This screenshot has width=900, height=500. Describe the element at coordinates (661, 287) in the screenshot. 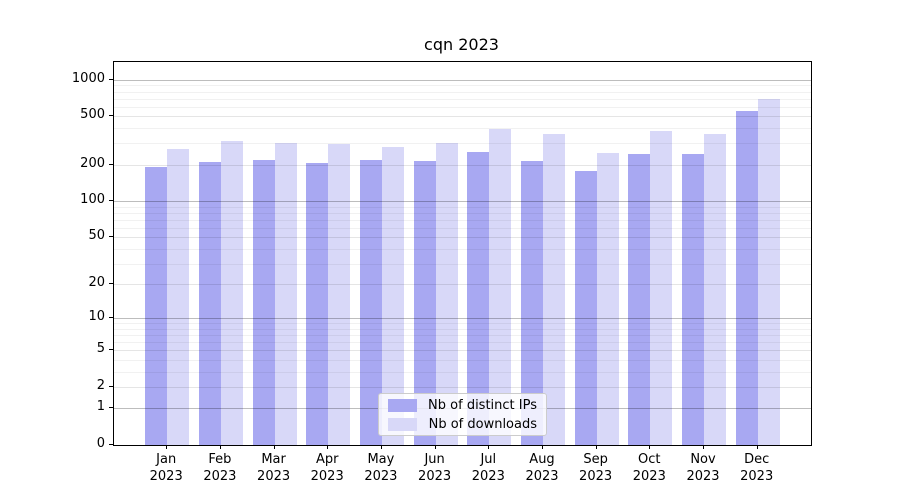

I see `bar-downloads-oct` at that location.